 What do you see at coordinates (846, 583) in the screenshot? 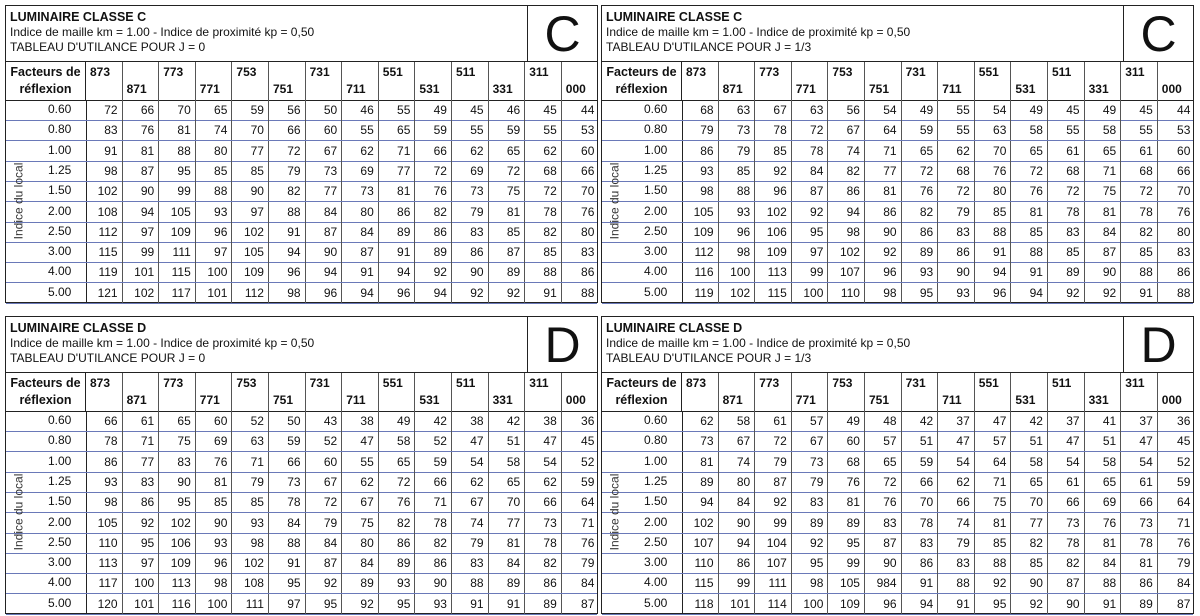
I see `table-cell: 105` at bounding box center [846, 583].